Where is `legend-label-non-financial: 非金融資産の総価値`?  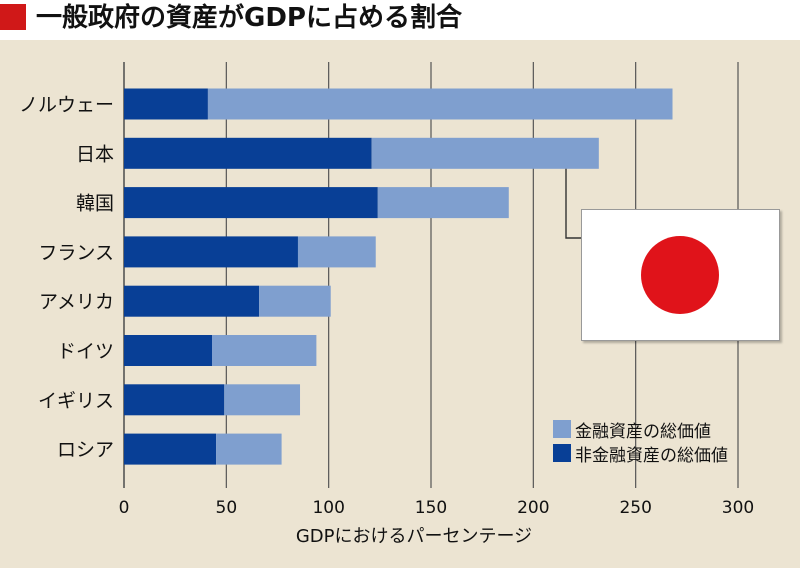 legend-label-non-financial: 非金融資産の総価値 is located at coordinates (651, 455).